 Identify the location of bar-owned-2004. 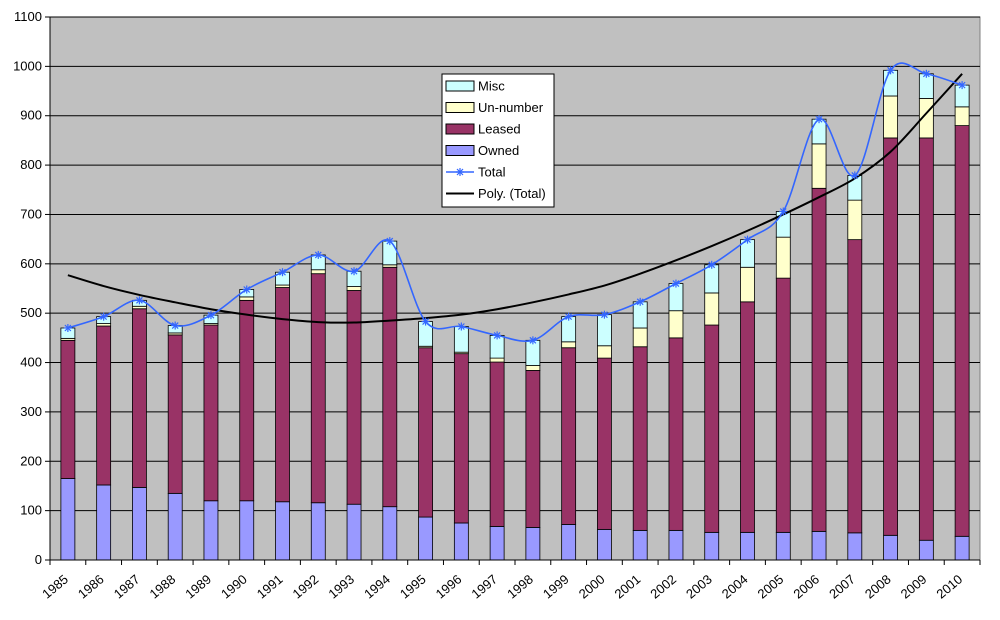
(747, 546).